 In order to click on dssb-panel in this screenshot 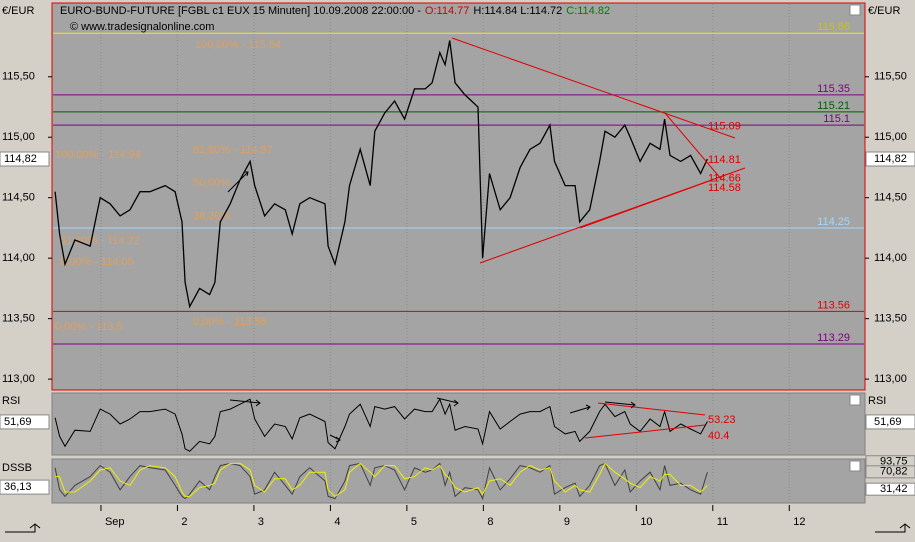, I will do `click(458, 481)`.